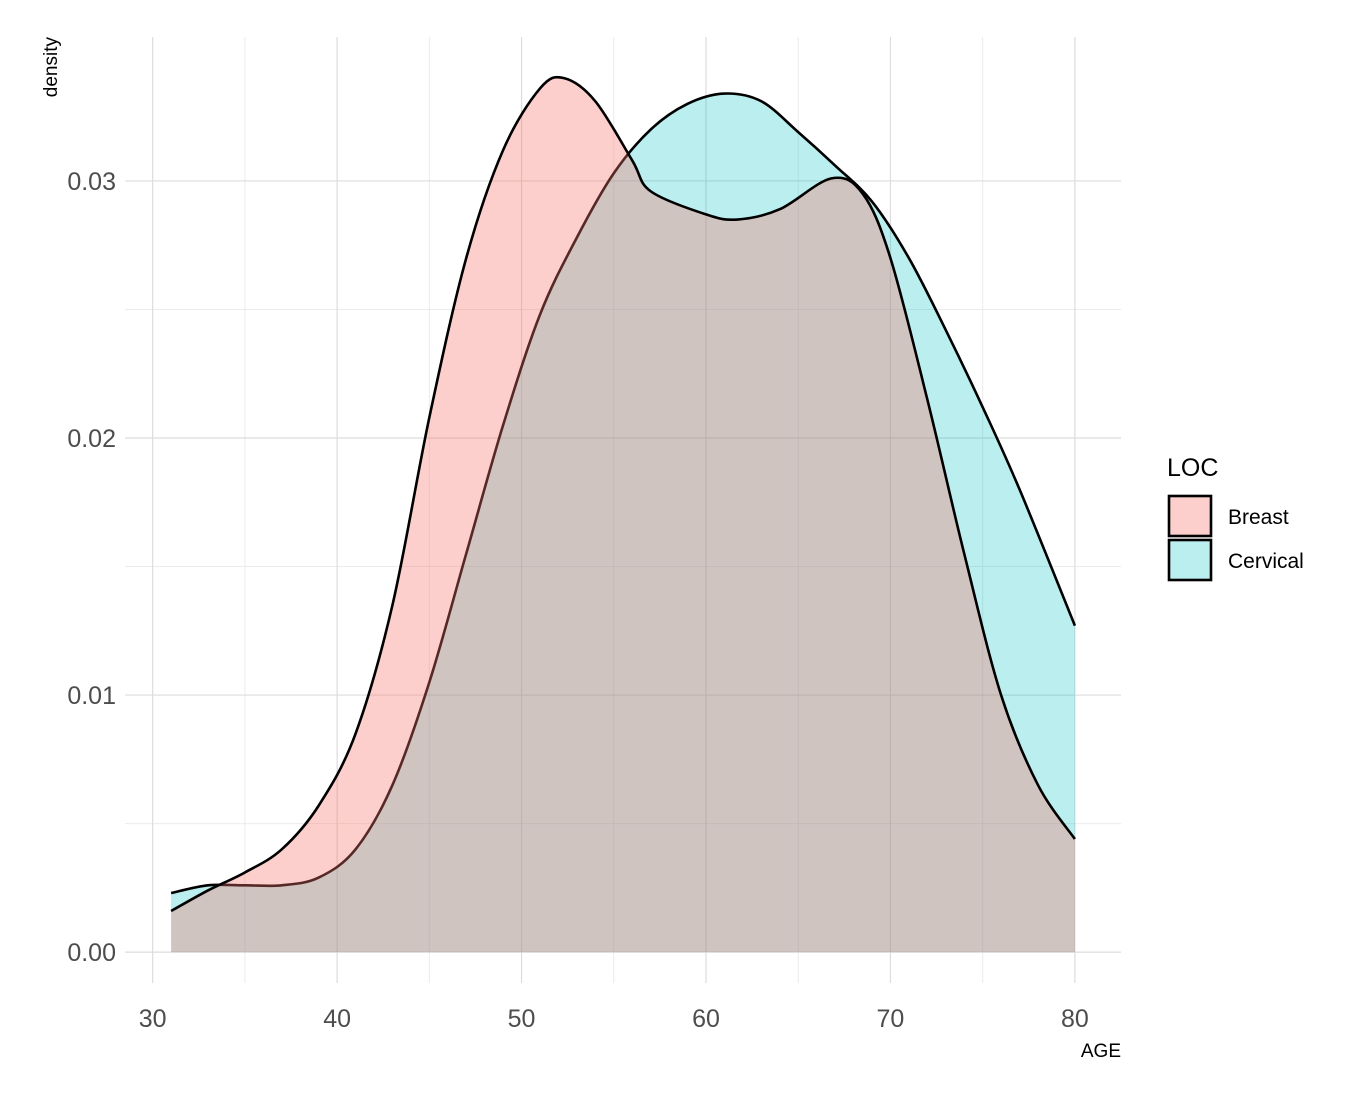 Image resolution: width=1354 pixels, height=1098 pixels. I want to click on x-tick-label: 40, so click(337, 1019).